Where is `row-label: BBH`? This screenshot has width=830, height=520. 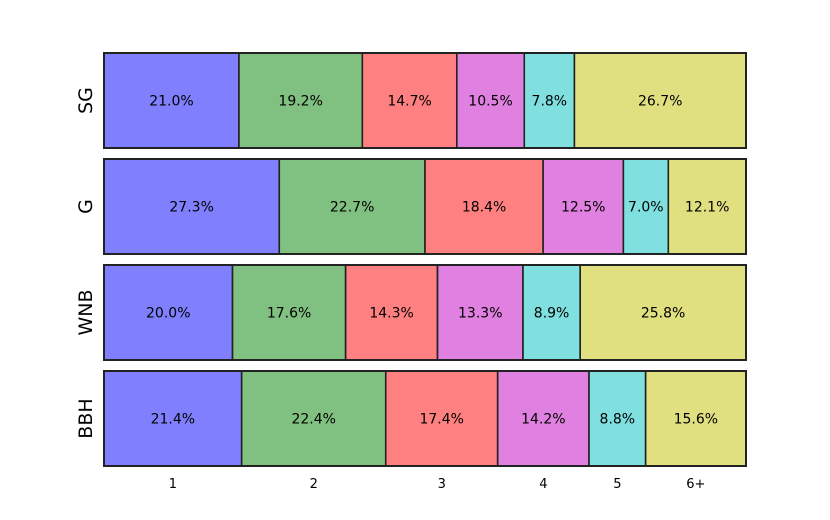
row-label: BBH is located at coordinates (86, 418).